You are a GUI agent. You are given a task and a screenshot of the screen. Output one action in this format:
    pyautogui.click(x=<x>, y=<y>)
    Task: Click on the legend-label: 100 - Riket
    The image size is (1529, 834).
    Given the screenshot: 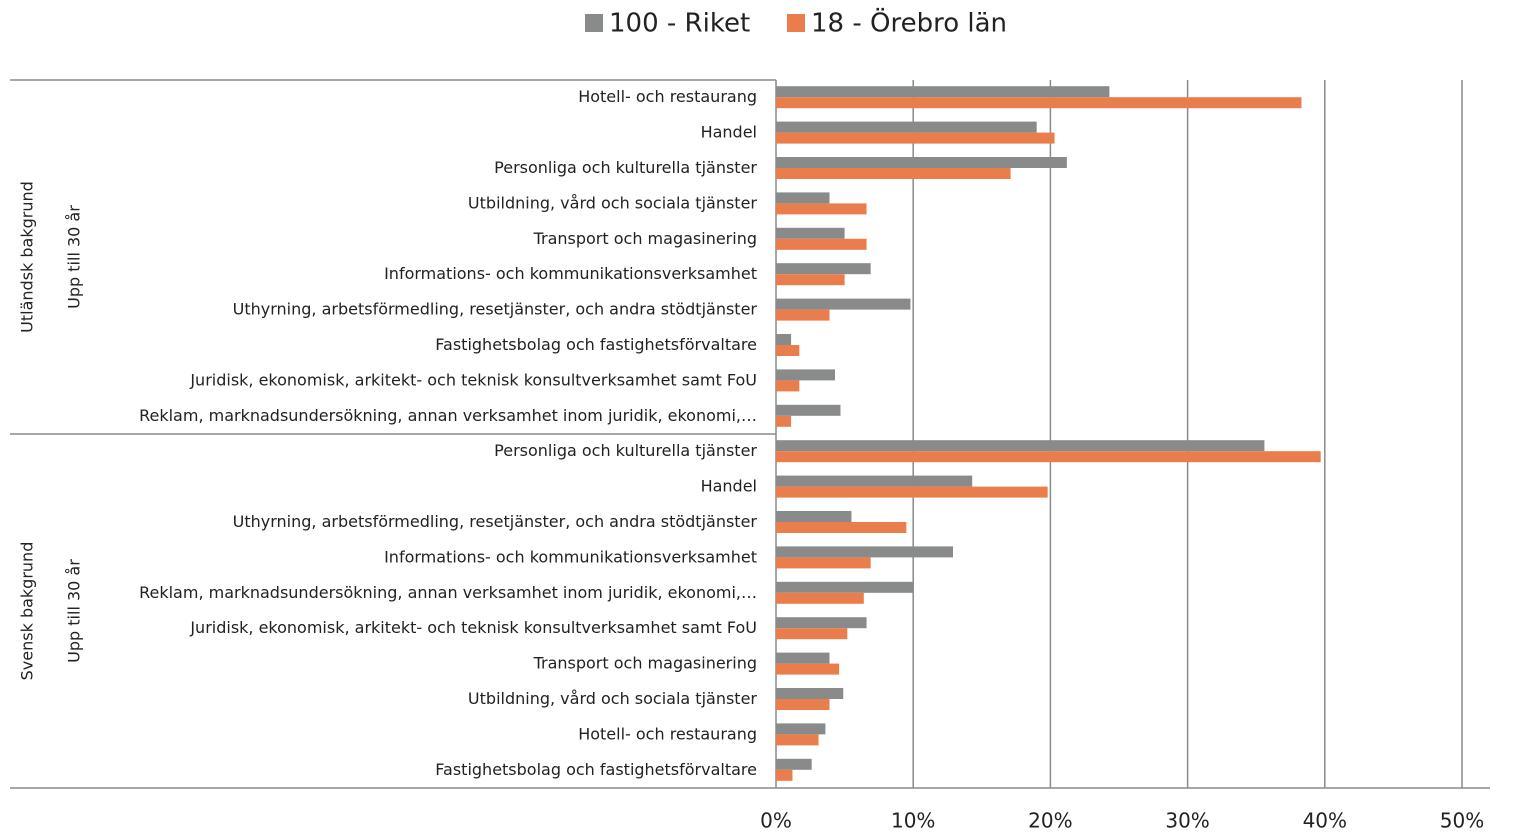 What is the action you would take?
    pyautogui.click(x=679, y=24)
    